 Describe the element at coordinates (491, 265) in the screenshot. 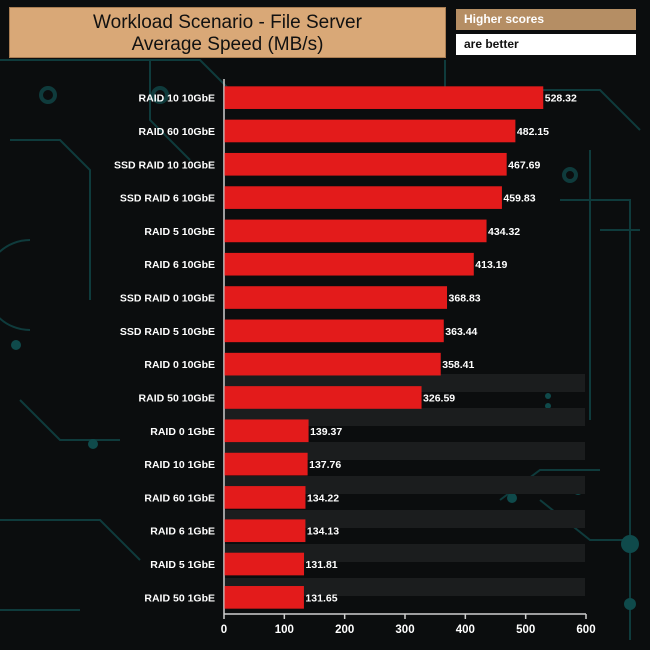

I see `data-label: 413.19` at that location.